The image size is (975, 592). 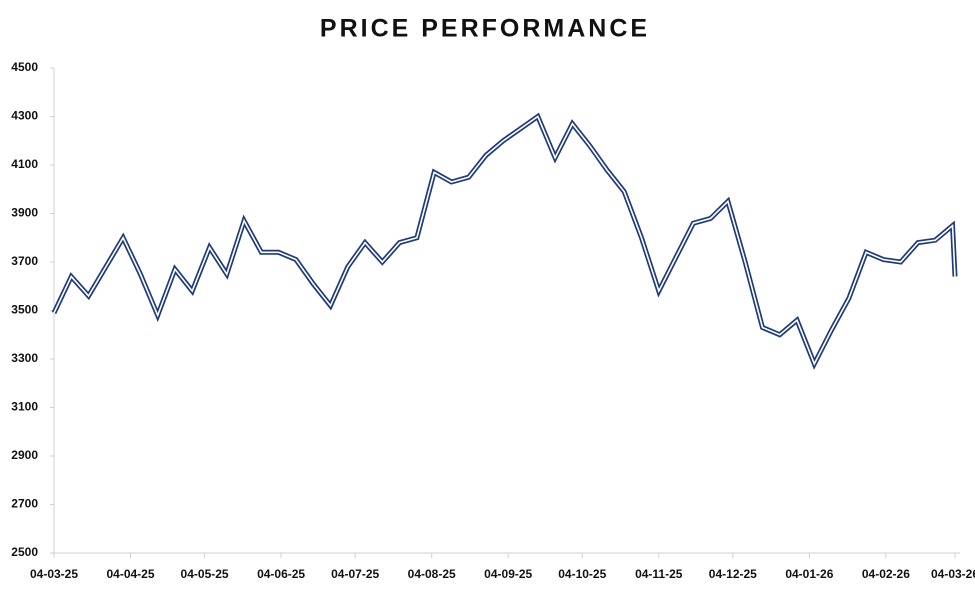 I want to click on x-tick-label: 04-05-25, so click(x=205, y=574).